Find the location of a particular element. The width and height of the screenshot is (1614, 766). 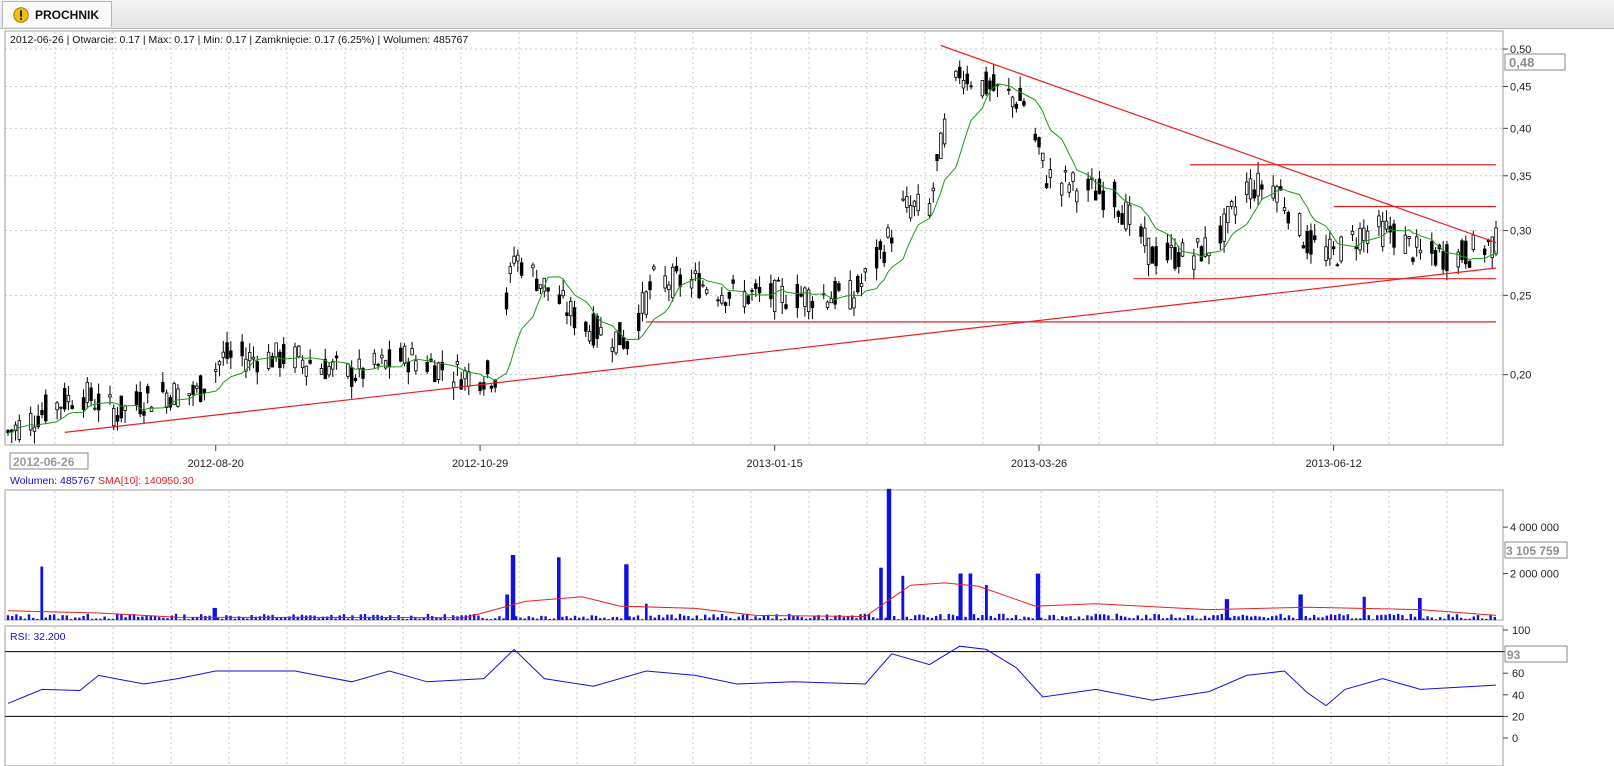

volume-tick-label: 2 000 000 is located at coordinates (1534, 575).